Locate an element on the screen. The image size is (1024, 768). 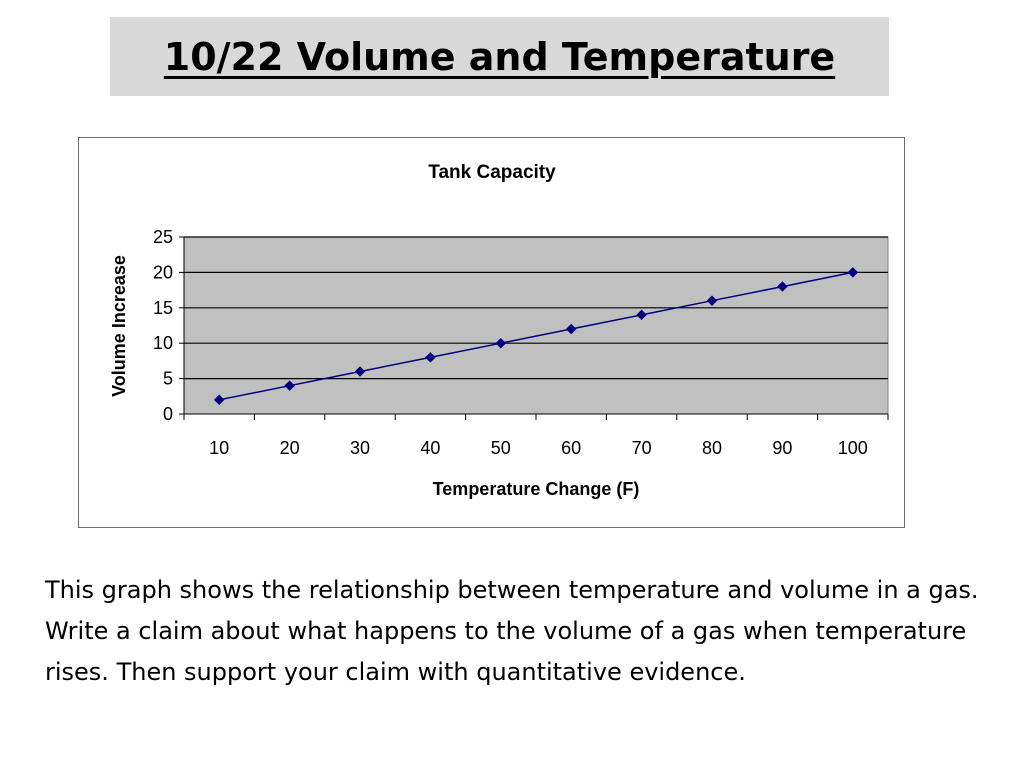
x-tick-label: 20 is located at coordinates (290, 448).